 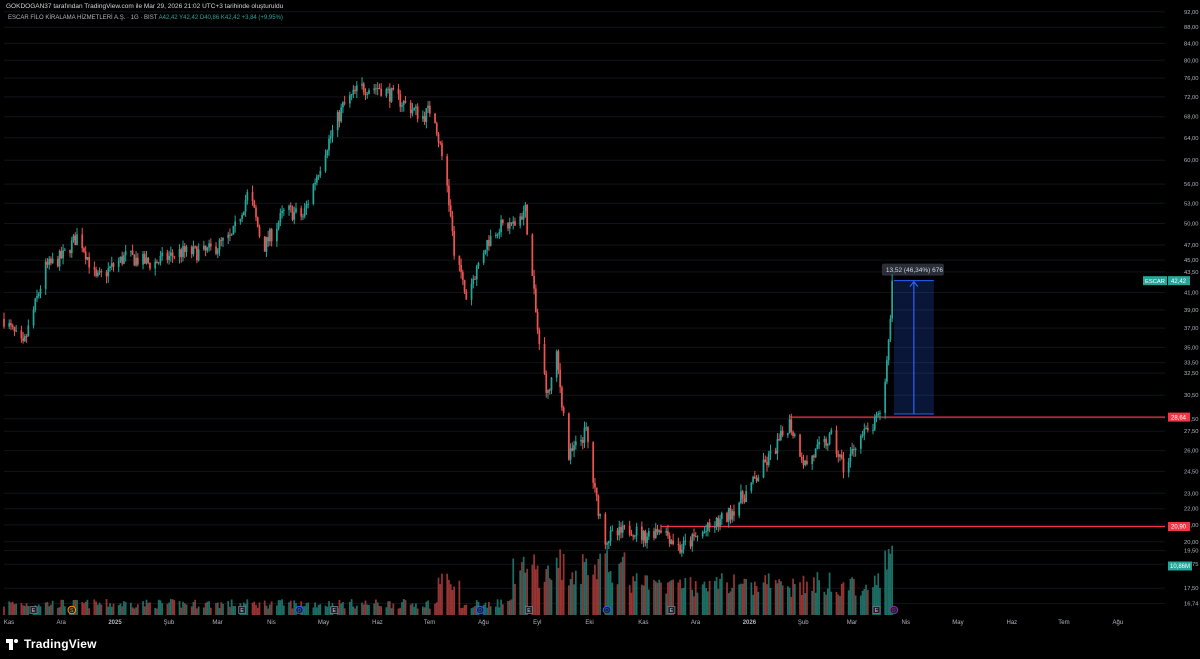 What do you see at coordinates (429, 623) in the screenshot?
I see `time-tick-label: Tem` at bounding box center [429, 623].